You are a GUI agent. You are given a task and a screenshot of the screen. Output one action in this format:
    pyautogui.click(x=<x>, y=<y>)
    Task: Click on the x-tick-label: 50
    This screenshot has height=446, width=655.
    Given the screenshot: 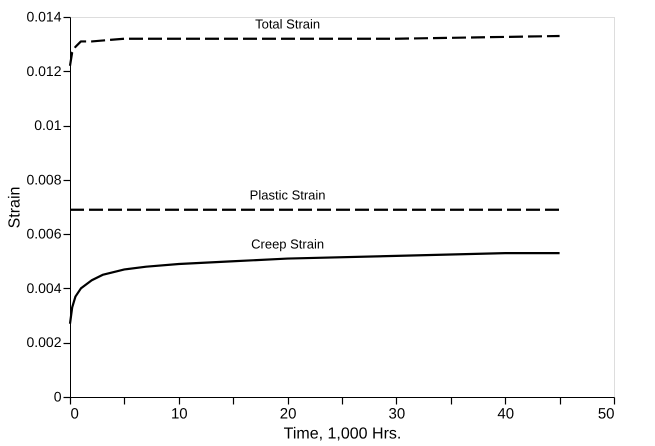 What is the action you would take?
    pyautogui.click(x=606, y=414)
    